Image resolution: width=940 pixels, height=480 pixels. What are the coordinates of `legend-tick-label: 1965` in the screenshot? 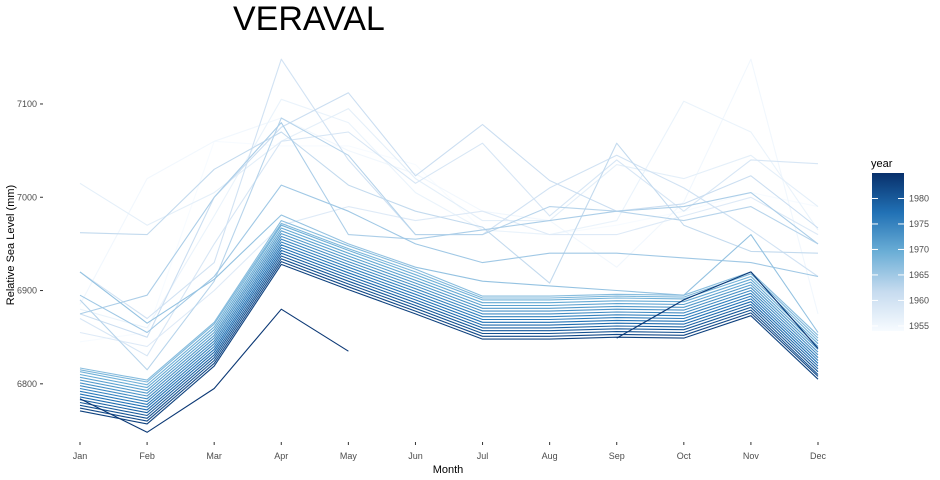 It's located at (919, 275).